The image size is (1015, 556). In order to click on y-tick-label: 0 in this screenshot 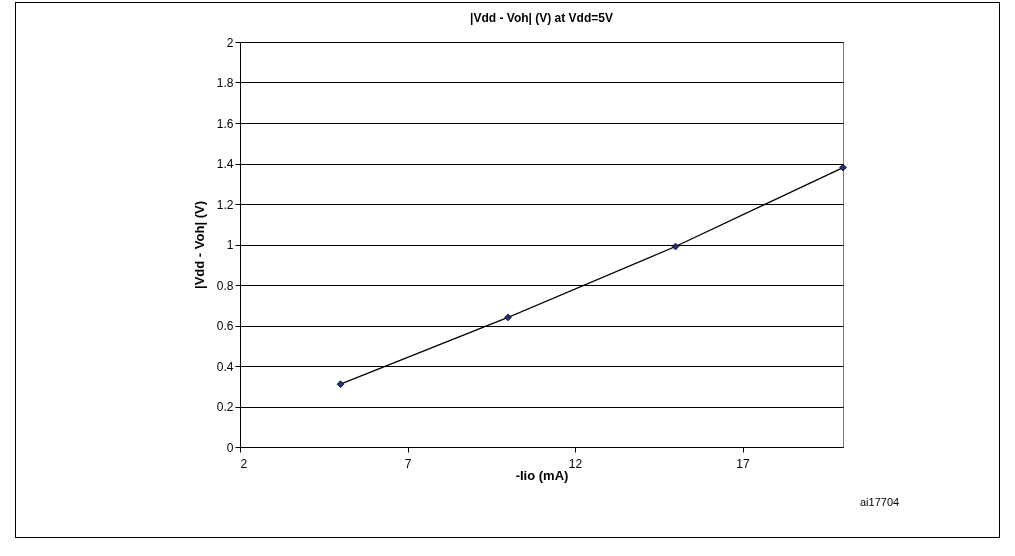, I will do `click(230, 447)`.